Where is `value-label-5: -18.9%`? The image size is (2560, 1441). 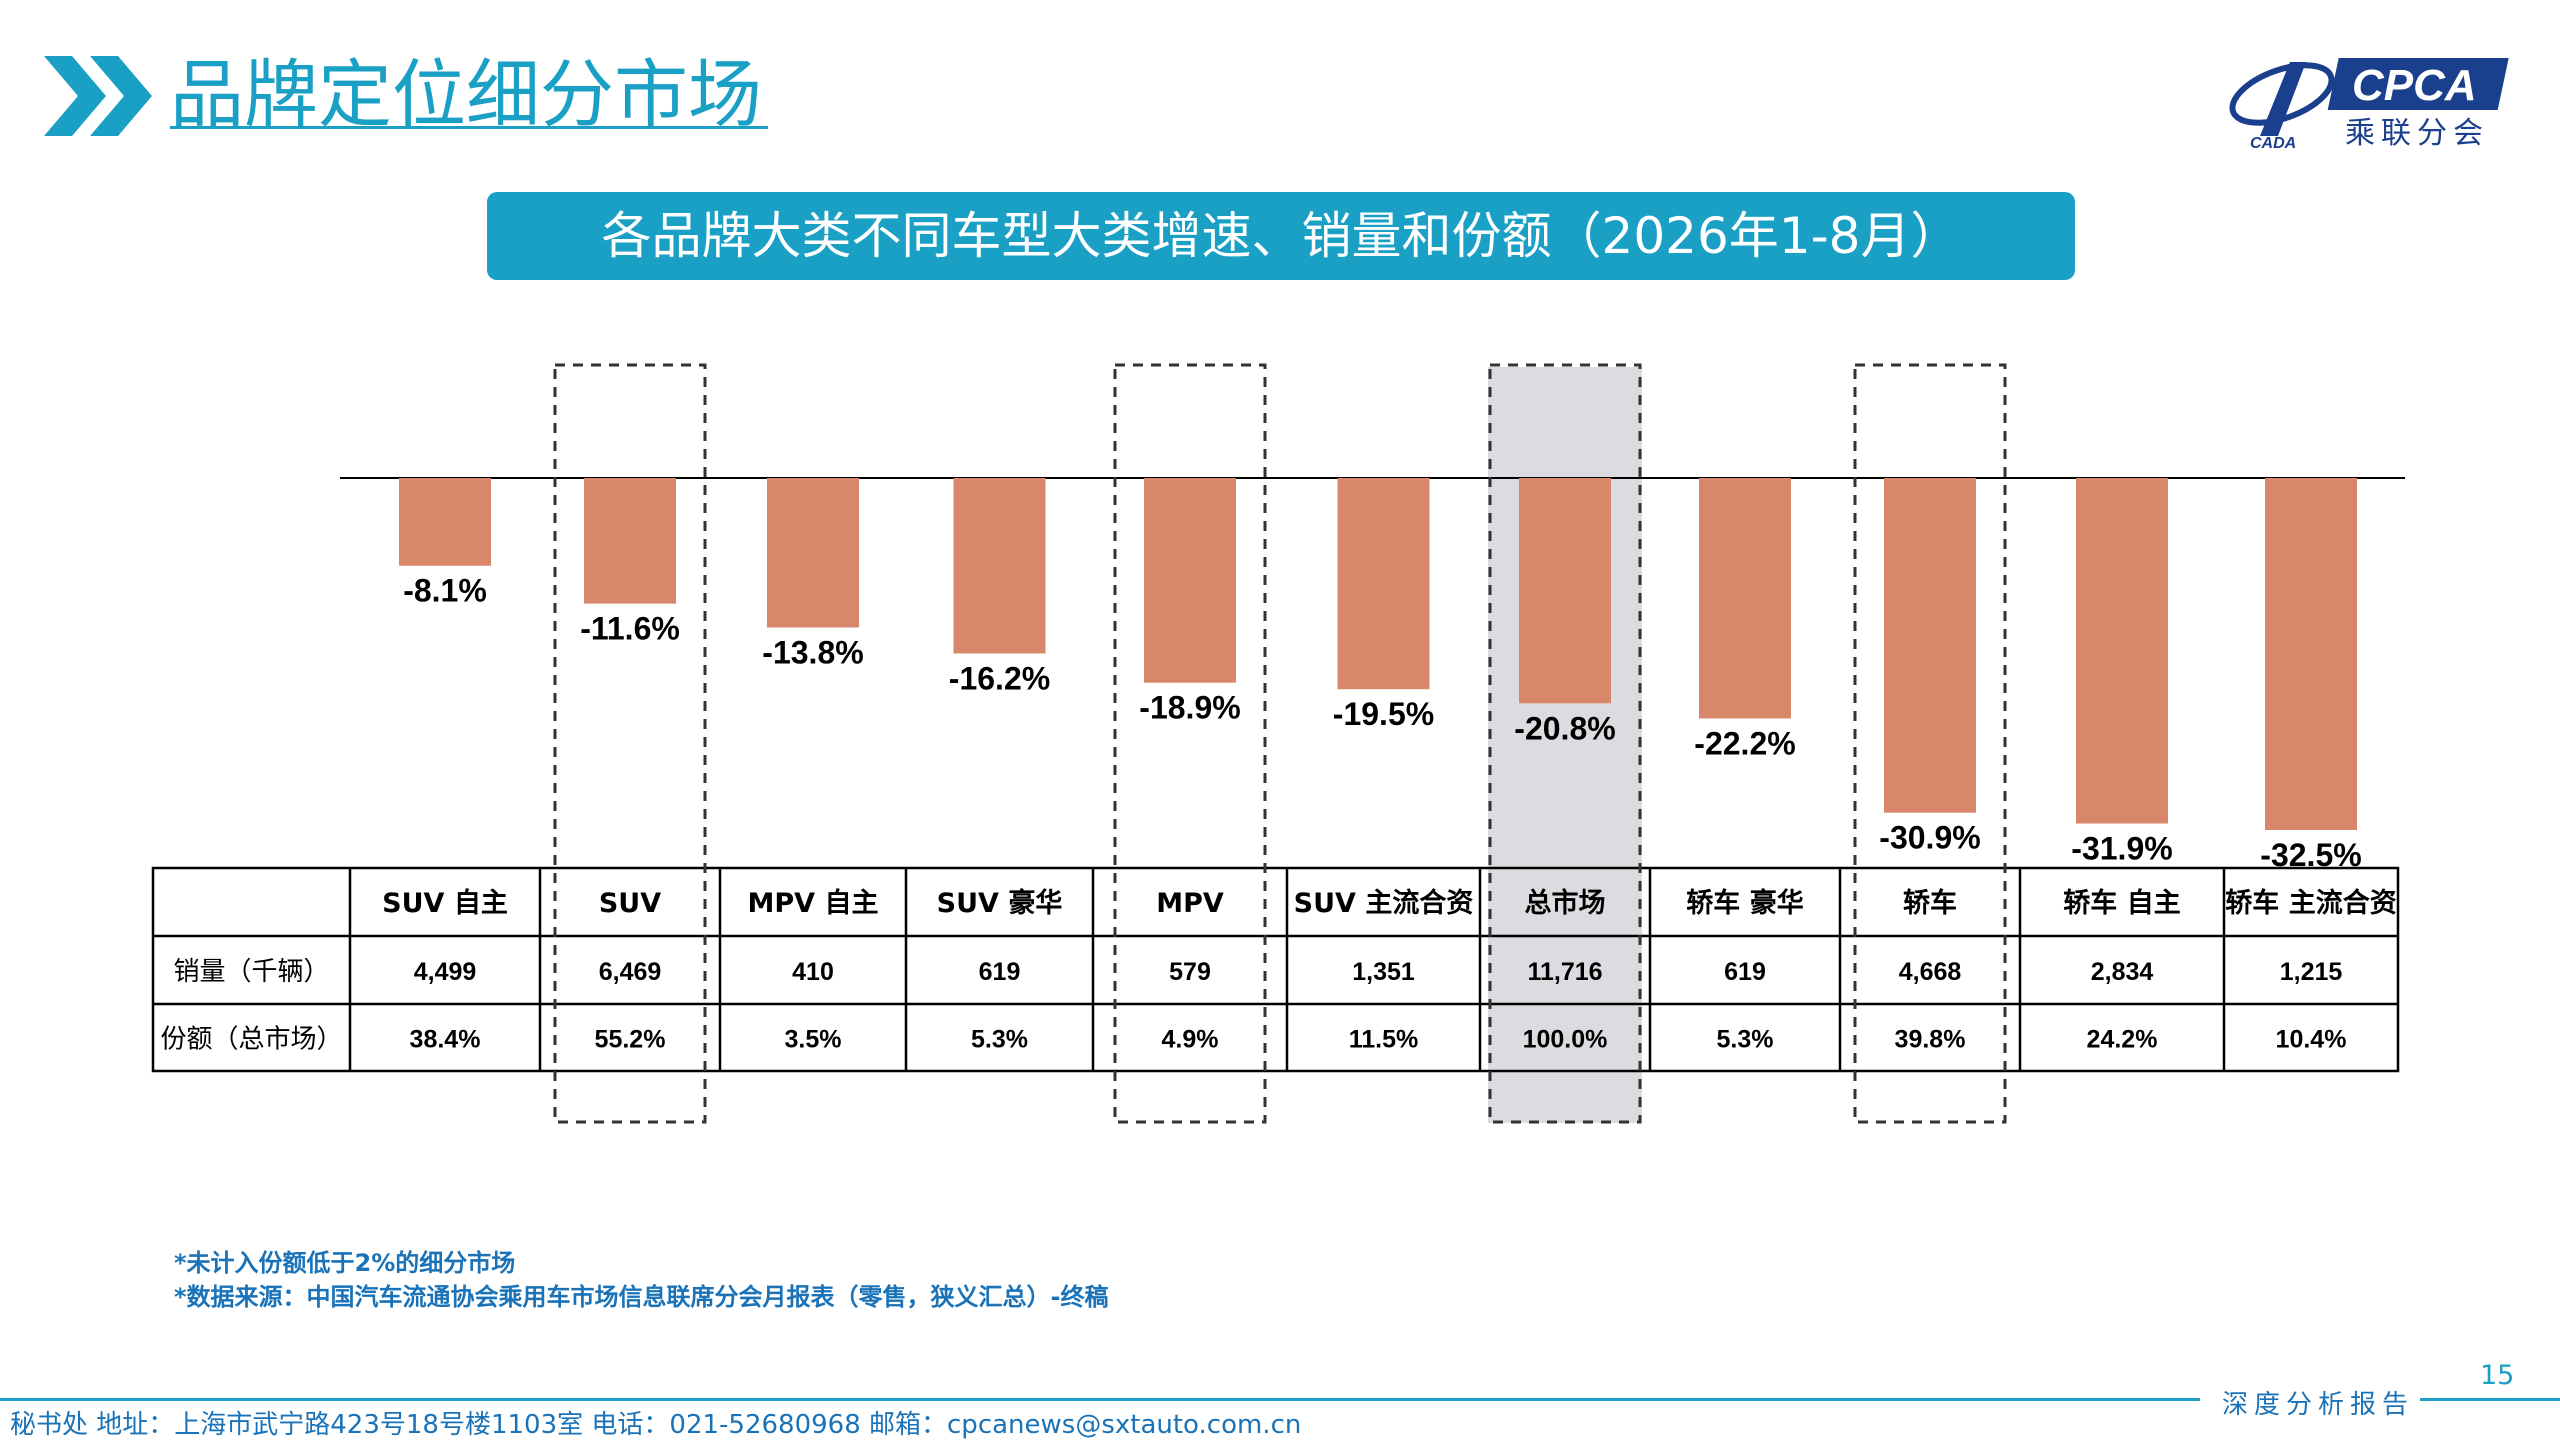 value-label-5: -18.9% is located at coordinates (1189, 708).